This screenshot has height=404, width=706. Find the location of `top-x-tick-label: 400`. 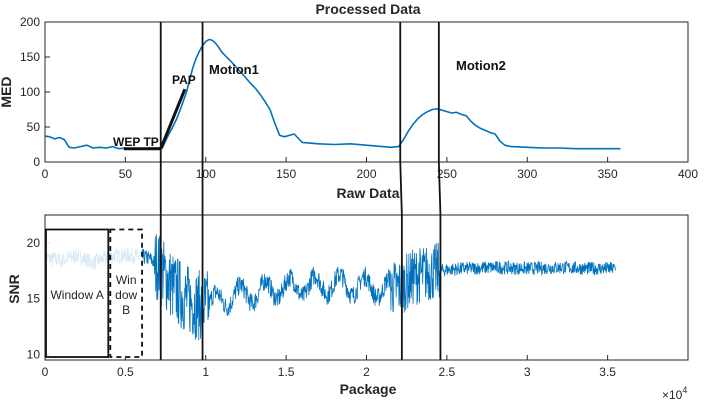

top-x-tick-label: 400 is located at coordinates (688, 174).